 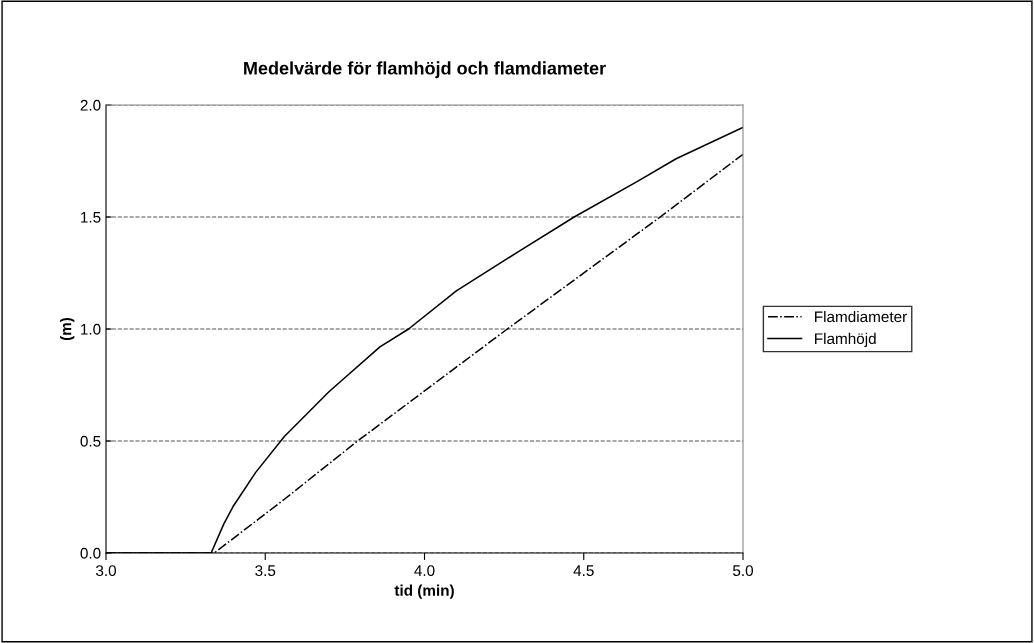 What do you see at coordinates (91, 329) in the screenshot?
I see `y-tick-label: 1.0` at bounding box center [91, 329].